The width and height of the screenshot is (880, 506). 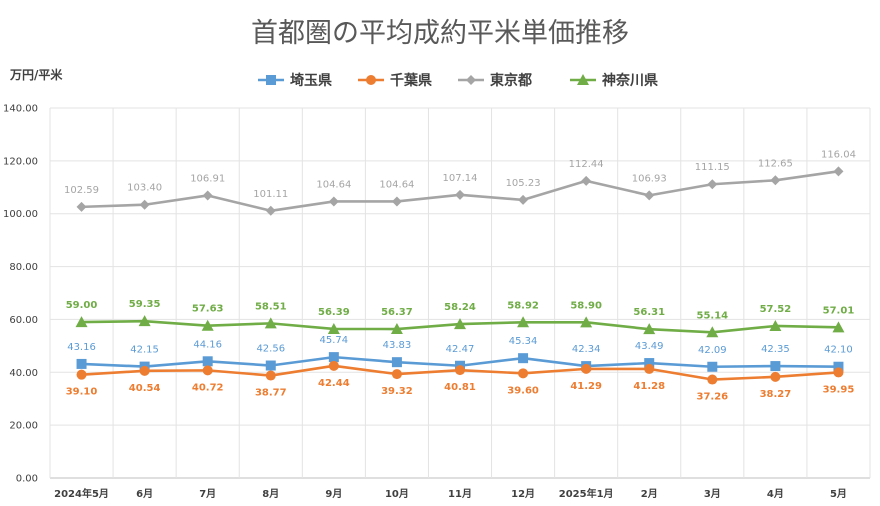 I want to click on data-label: 45.34, so click(x=523, y=341).